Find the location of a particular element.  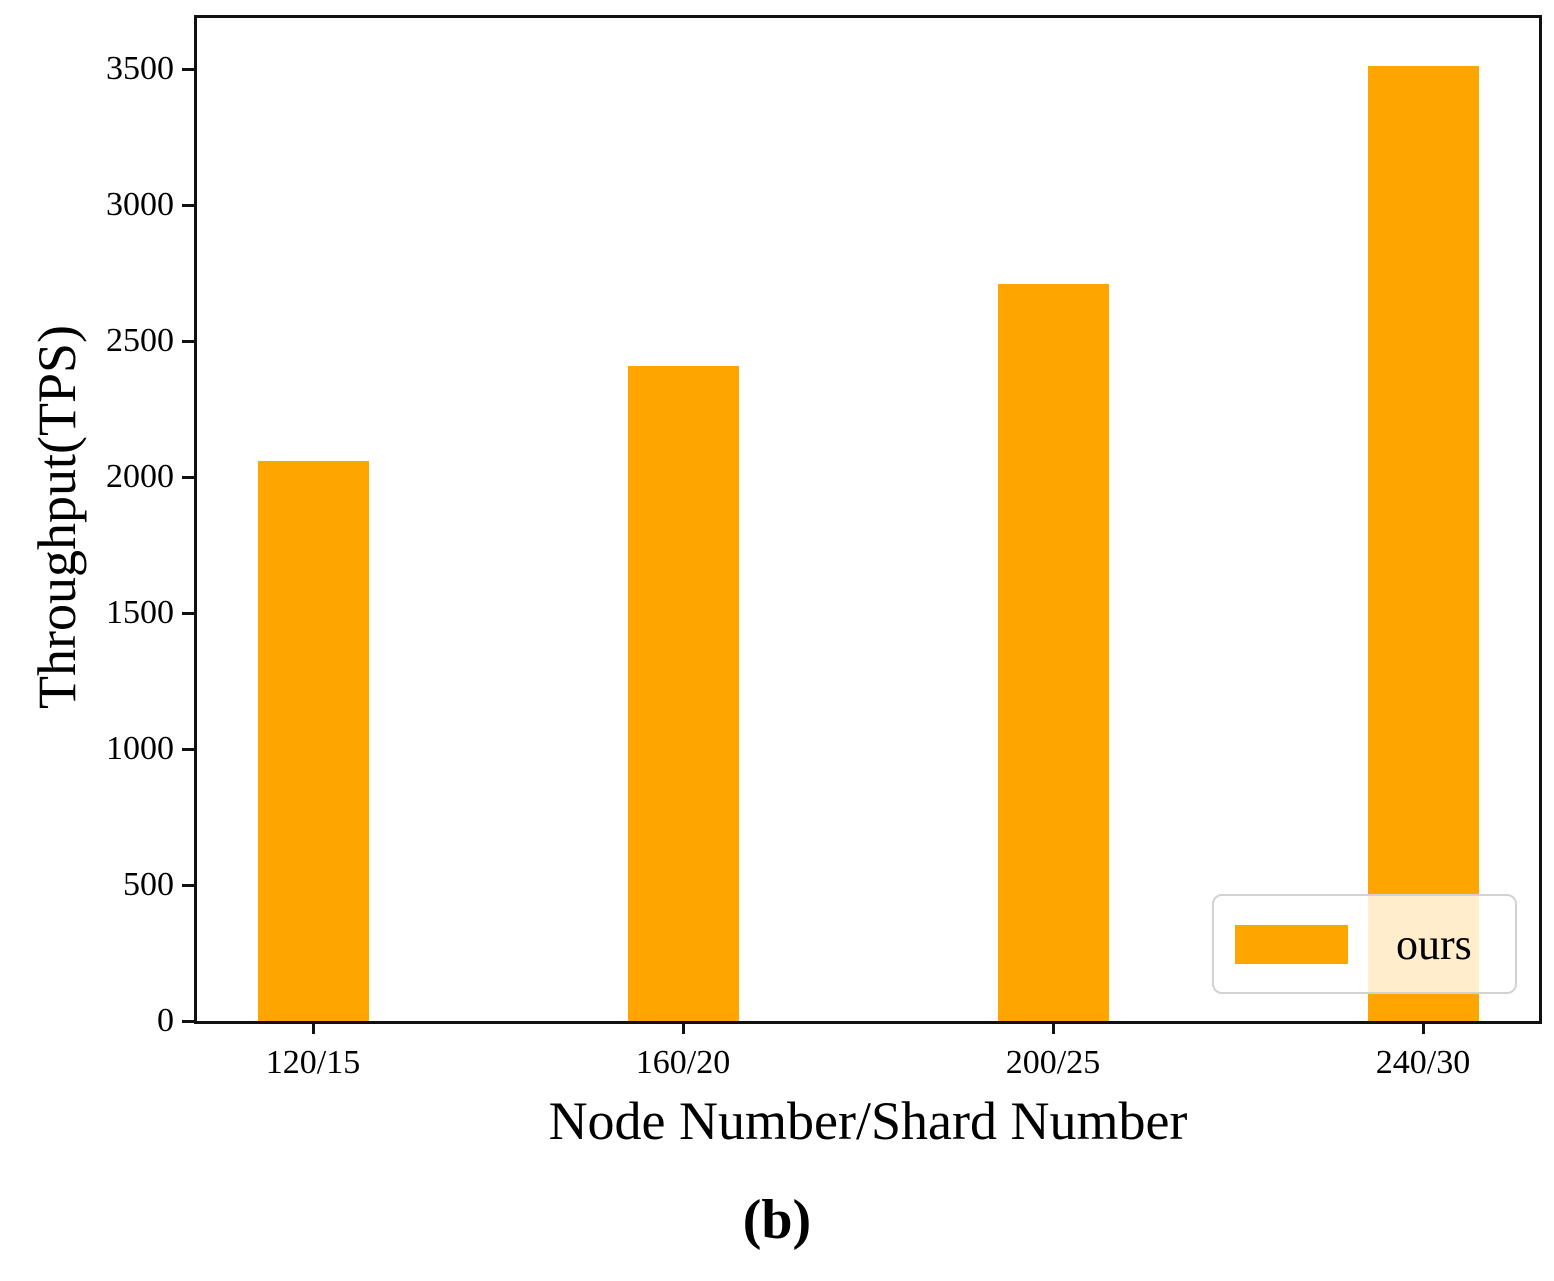

y-tick-label: 2500 is located at coordinates (140, 341).